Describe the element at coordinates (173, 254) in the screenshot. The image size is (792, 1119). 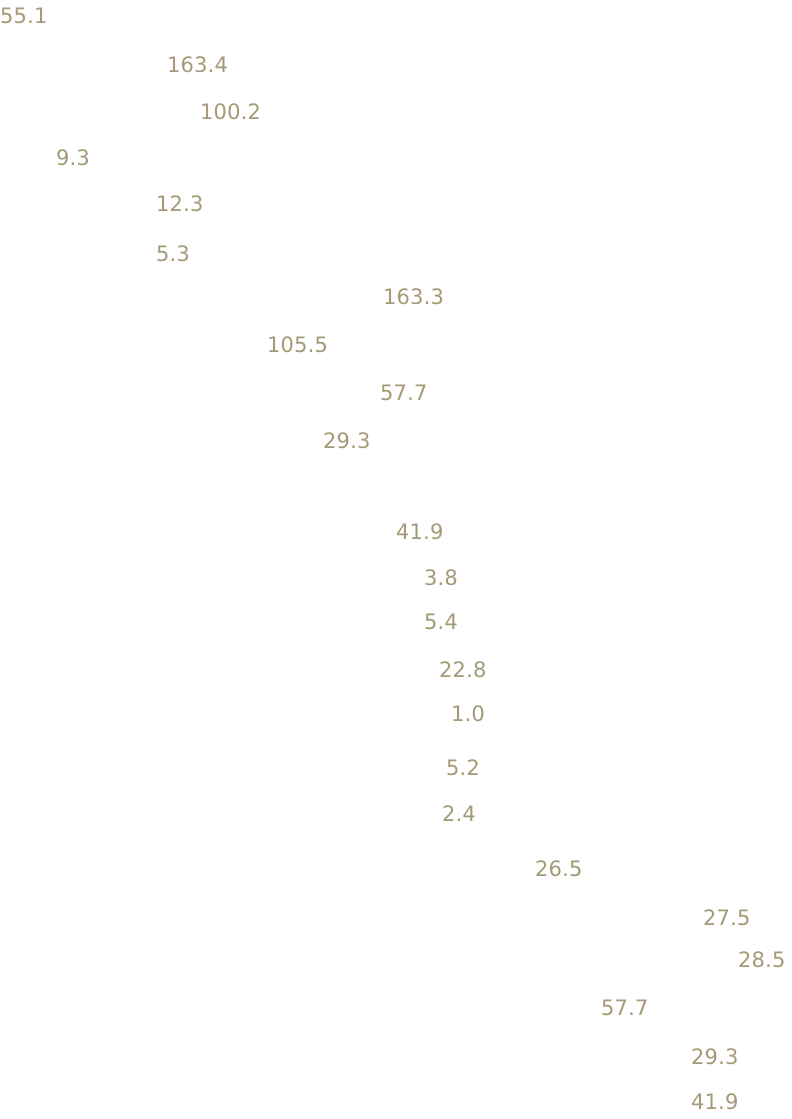
I see `value-label: 5.3` at that location.